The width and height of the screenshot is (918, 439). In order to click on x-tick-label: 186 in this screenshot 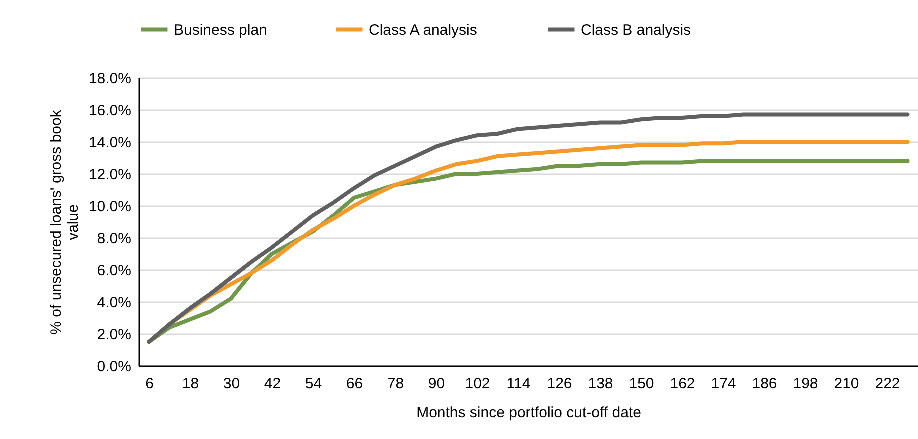, I will do `click(765, 384)`.